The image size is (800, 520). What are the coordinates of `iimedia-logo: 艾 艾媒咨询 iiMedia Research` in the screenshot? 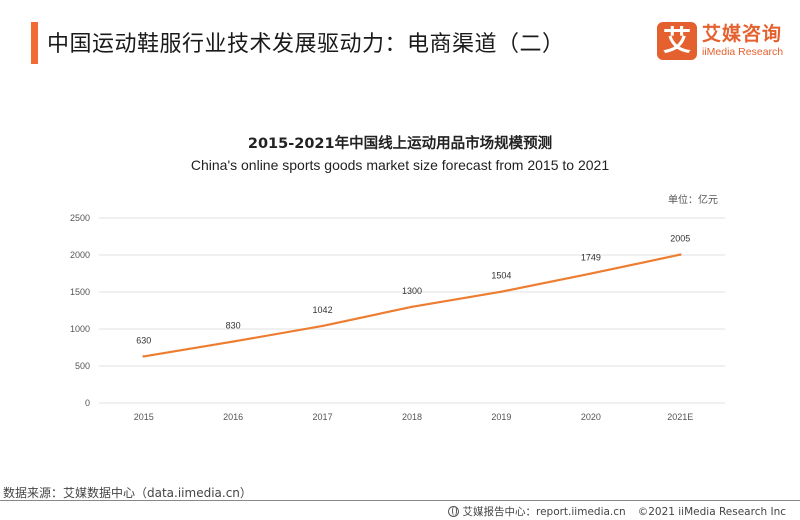 It's located at (720, 41).